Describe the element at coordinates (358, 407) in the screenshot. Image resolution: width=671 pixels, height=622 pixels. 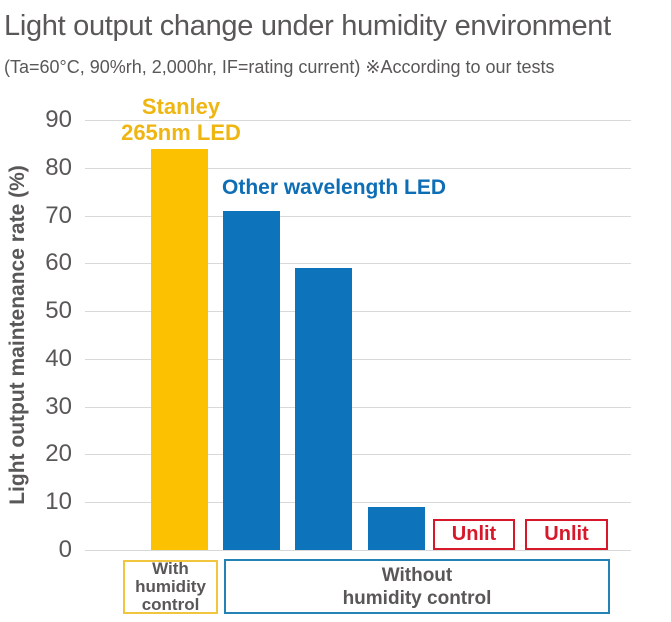
I see `gridline-y30` at that location.